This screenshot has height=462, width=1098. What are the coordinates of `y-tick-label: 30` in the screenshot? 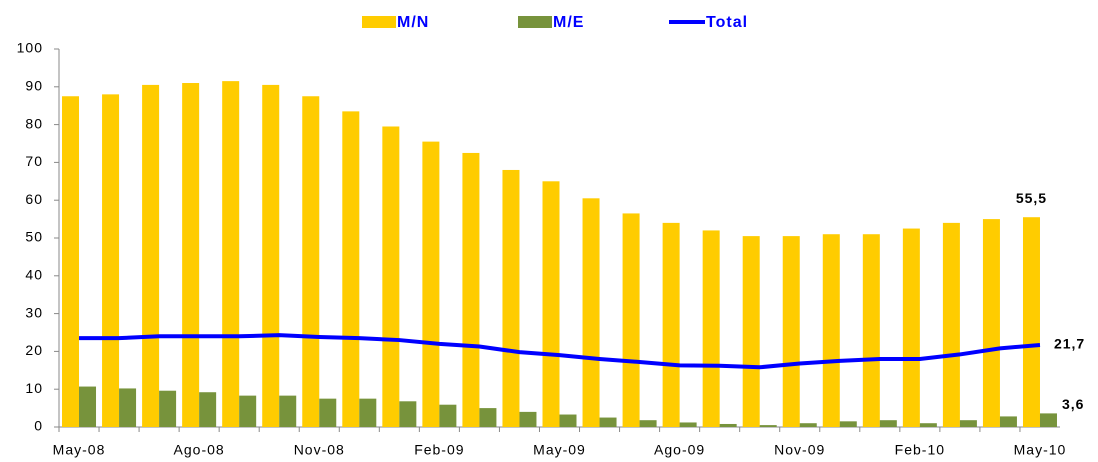 It's located at (34, 312).